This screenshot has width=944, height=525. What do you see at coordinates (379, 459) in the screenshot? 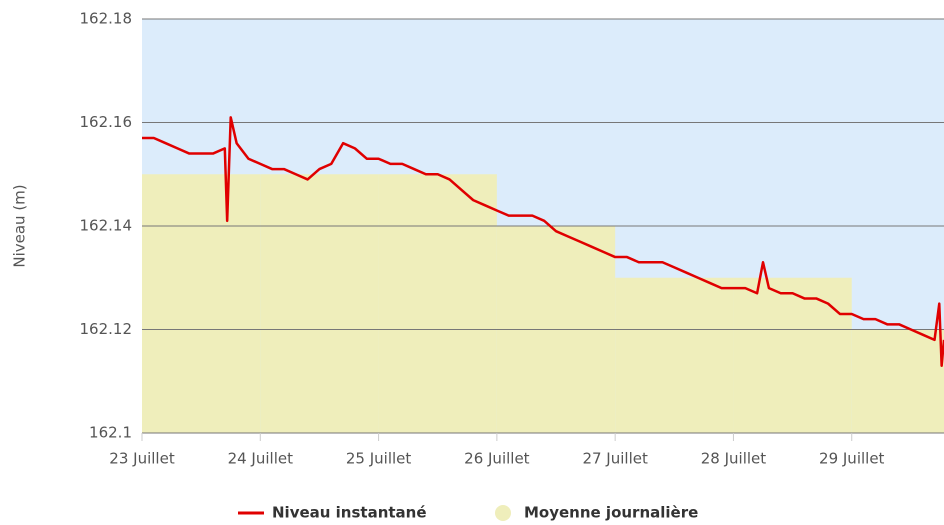
I see `x-tick-label: 25 Juillet` at bounding box center [379, 459].